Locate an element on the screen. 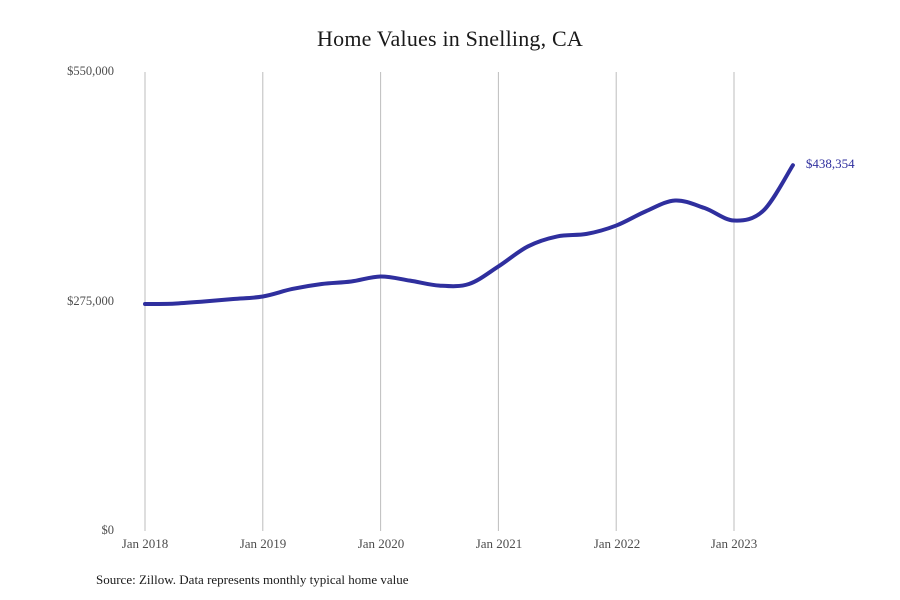 Image resolution: width=900 pixels, height=600 pixels. x-axis-tick-jan-2018: Jan 2018 is located at coordinates (145, 543).